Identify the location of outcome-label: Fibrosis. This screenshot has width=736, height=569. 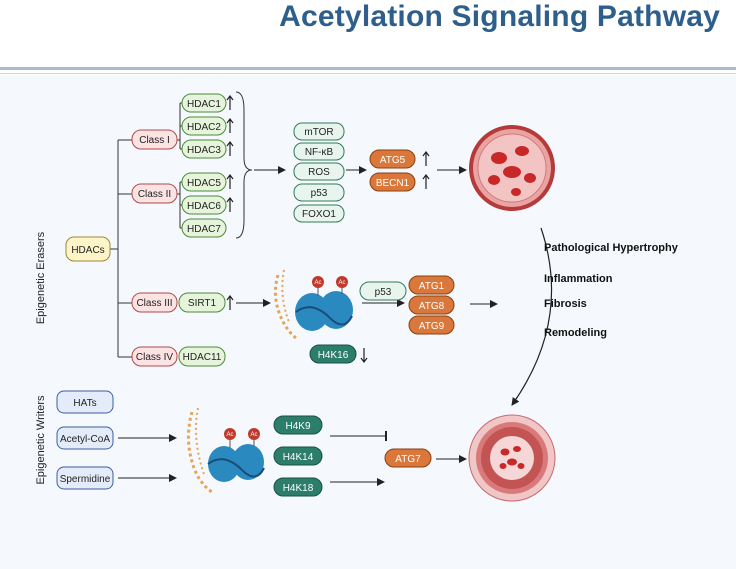
(565, 304).